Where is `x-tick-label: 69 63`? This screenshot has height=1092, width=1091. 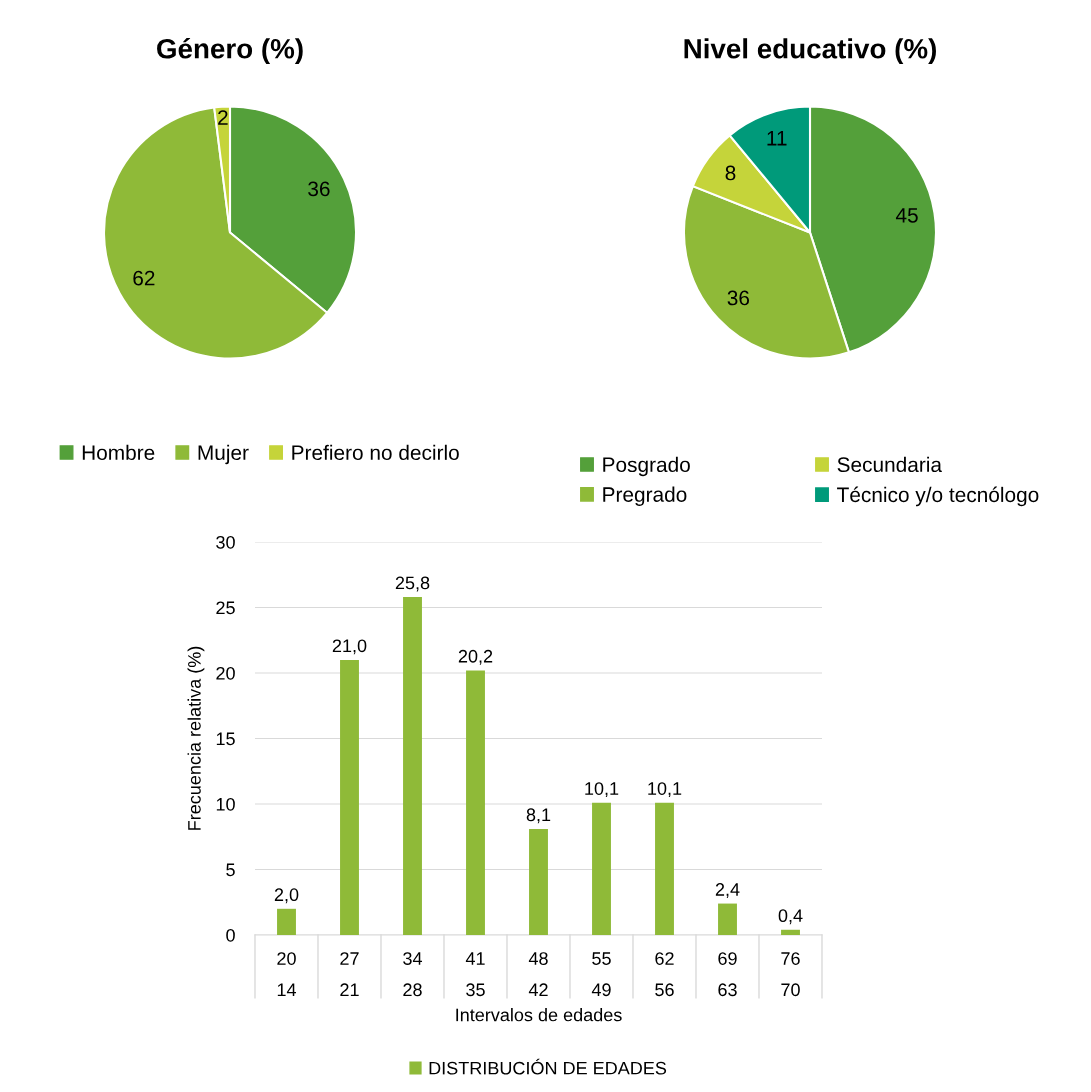
x-tick-label: 69 63 is located at coordinates (727, 974).